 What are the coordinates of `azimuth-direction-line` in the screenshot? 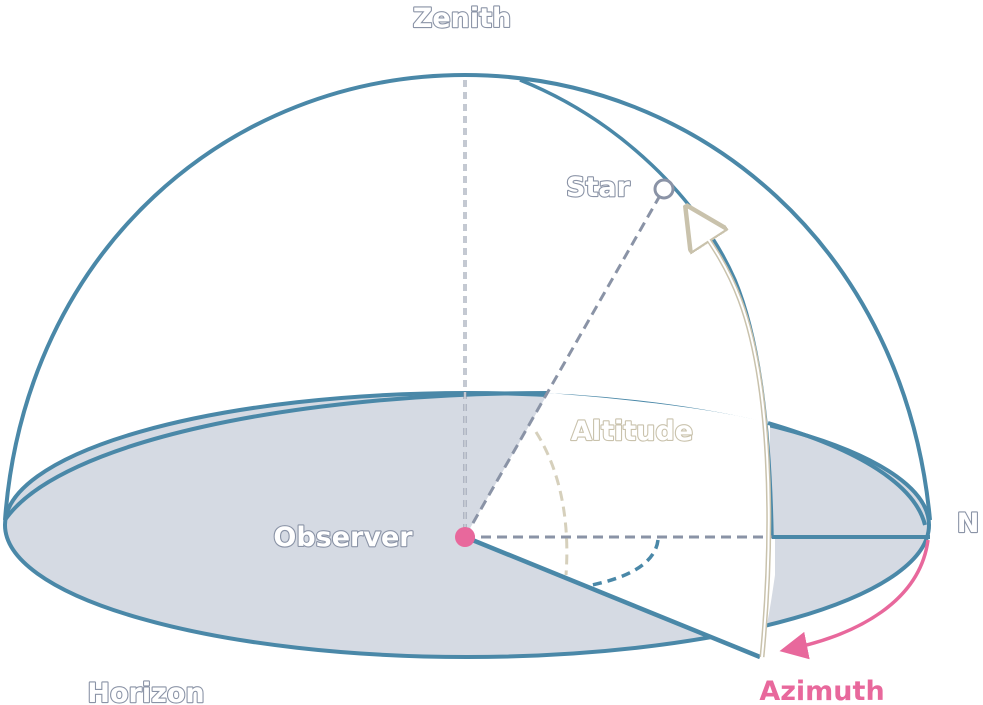 It's located at (612, 597).